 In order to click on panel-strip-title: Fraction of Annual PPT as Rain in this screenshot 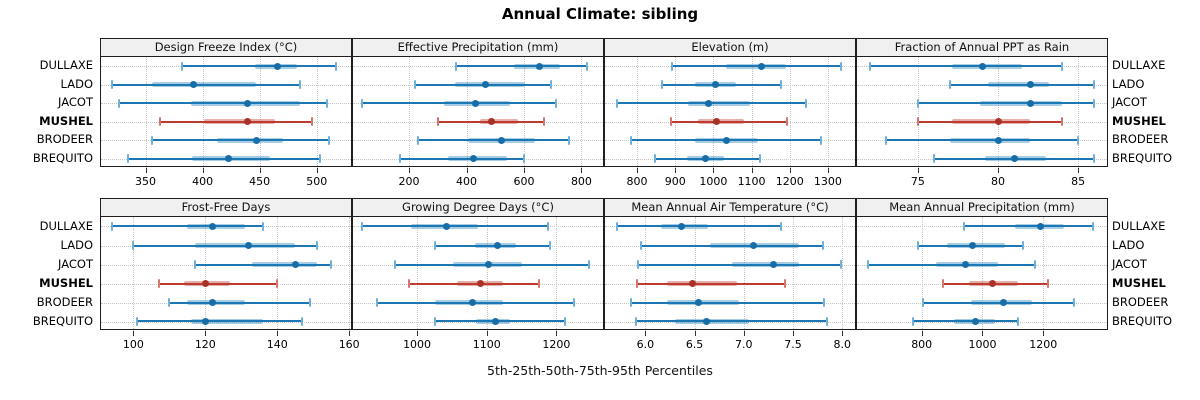, I will do `click(982, 48)`.